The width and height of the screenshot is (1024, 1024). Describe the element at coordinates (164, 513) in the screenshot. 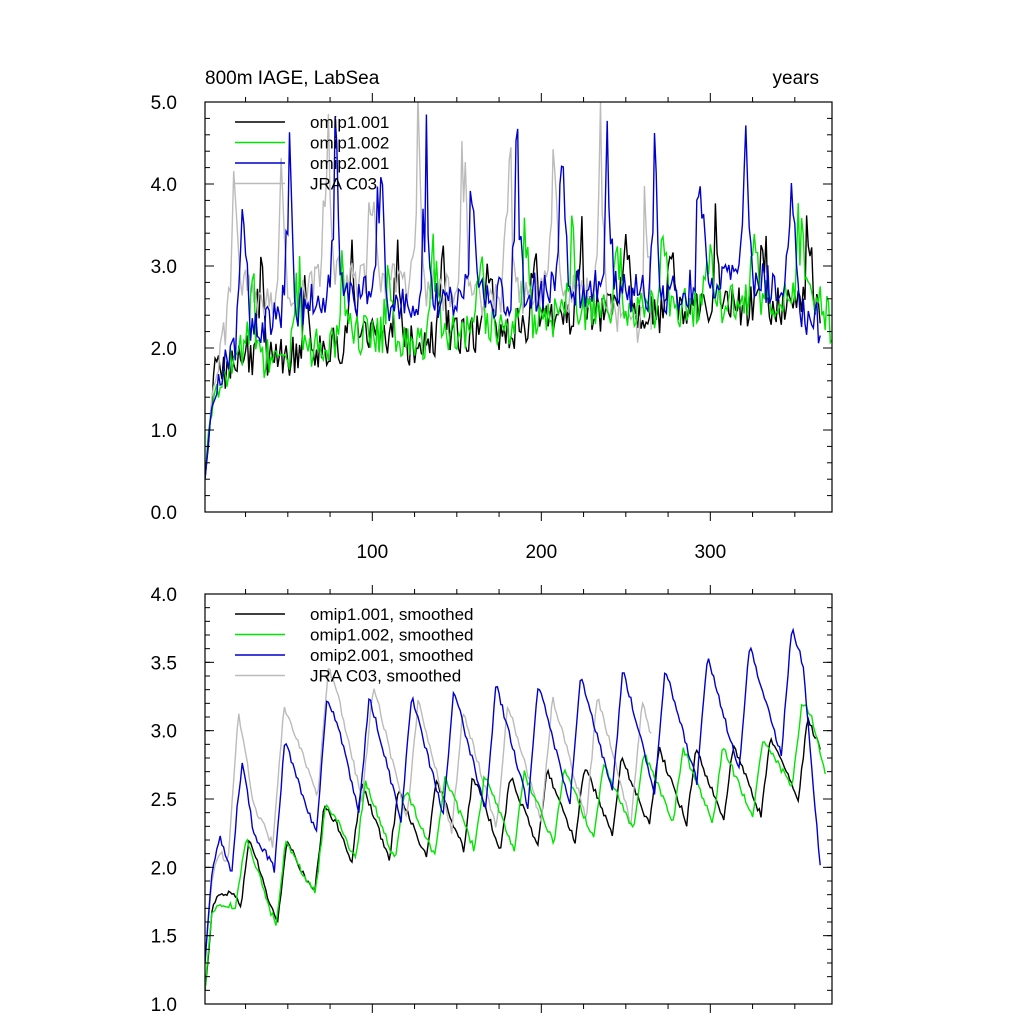

I see `y-tick-label: 0.0` at that location.